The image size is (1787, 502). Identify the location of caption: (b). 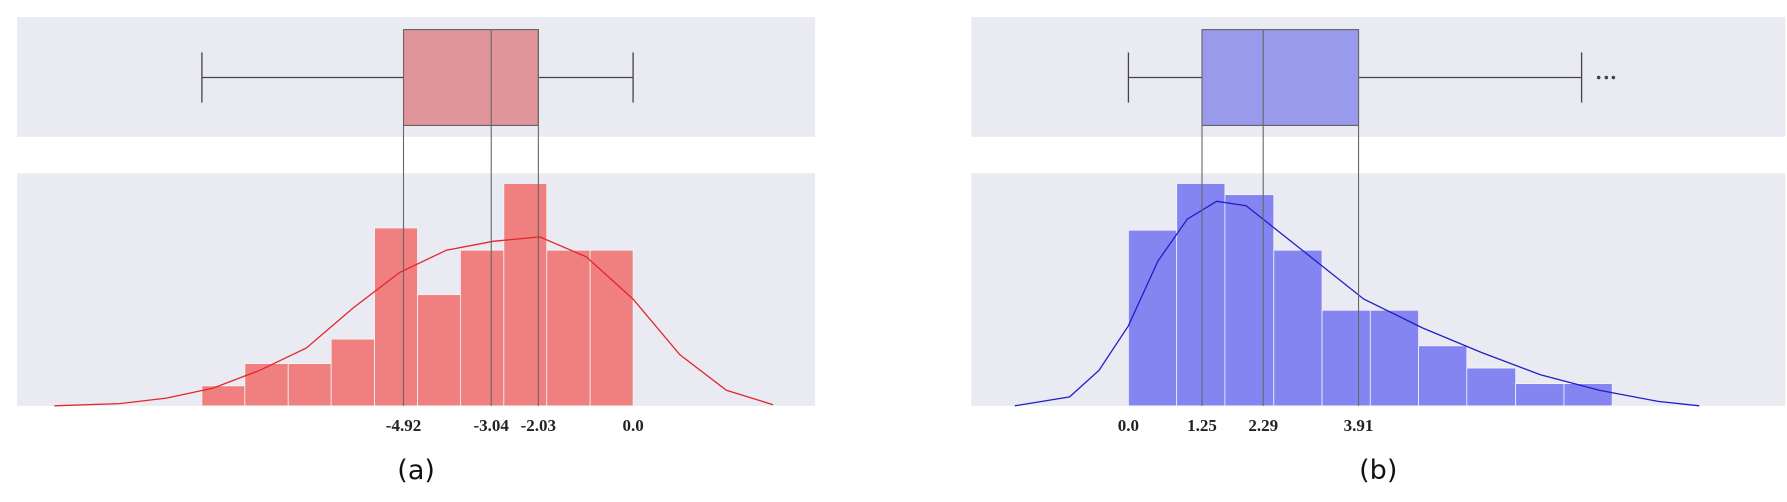
(1378, 470).